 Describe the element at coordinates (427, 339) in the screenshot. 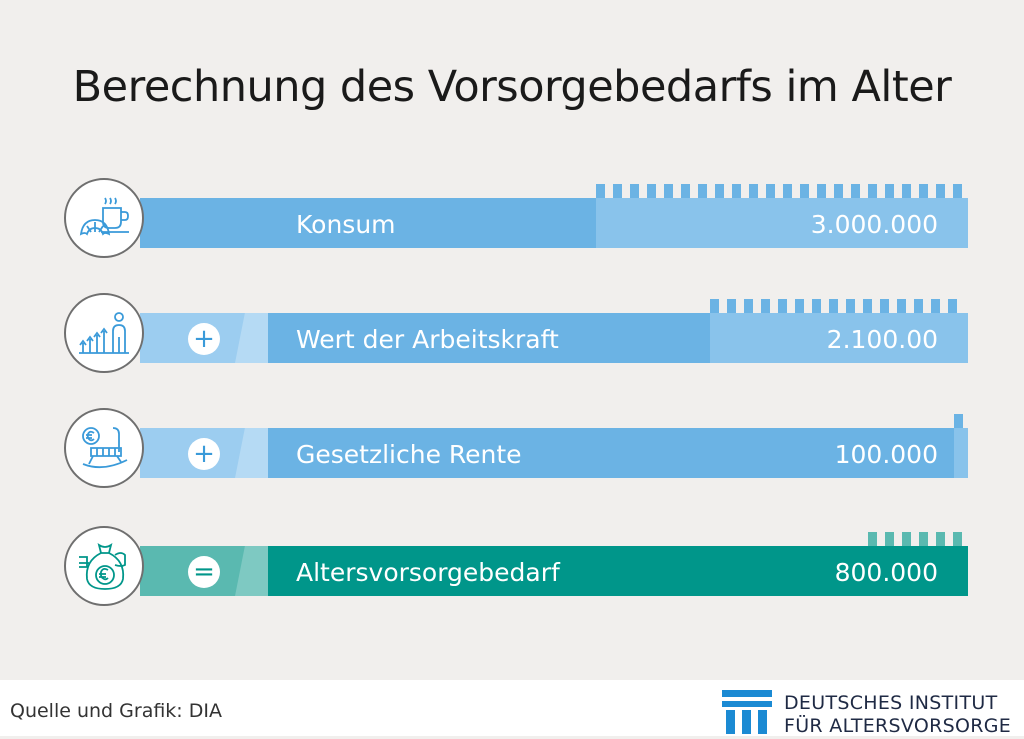

I see `row-label: Wert der Arbeitskraft` at that location.